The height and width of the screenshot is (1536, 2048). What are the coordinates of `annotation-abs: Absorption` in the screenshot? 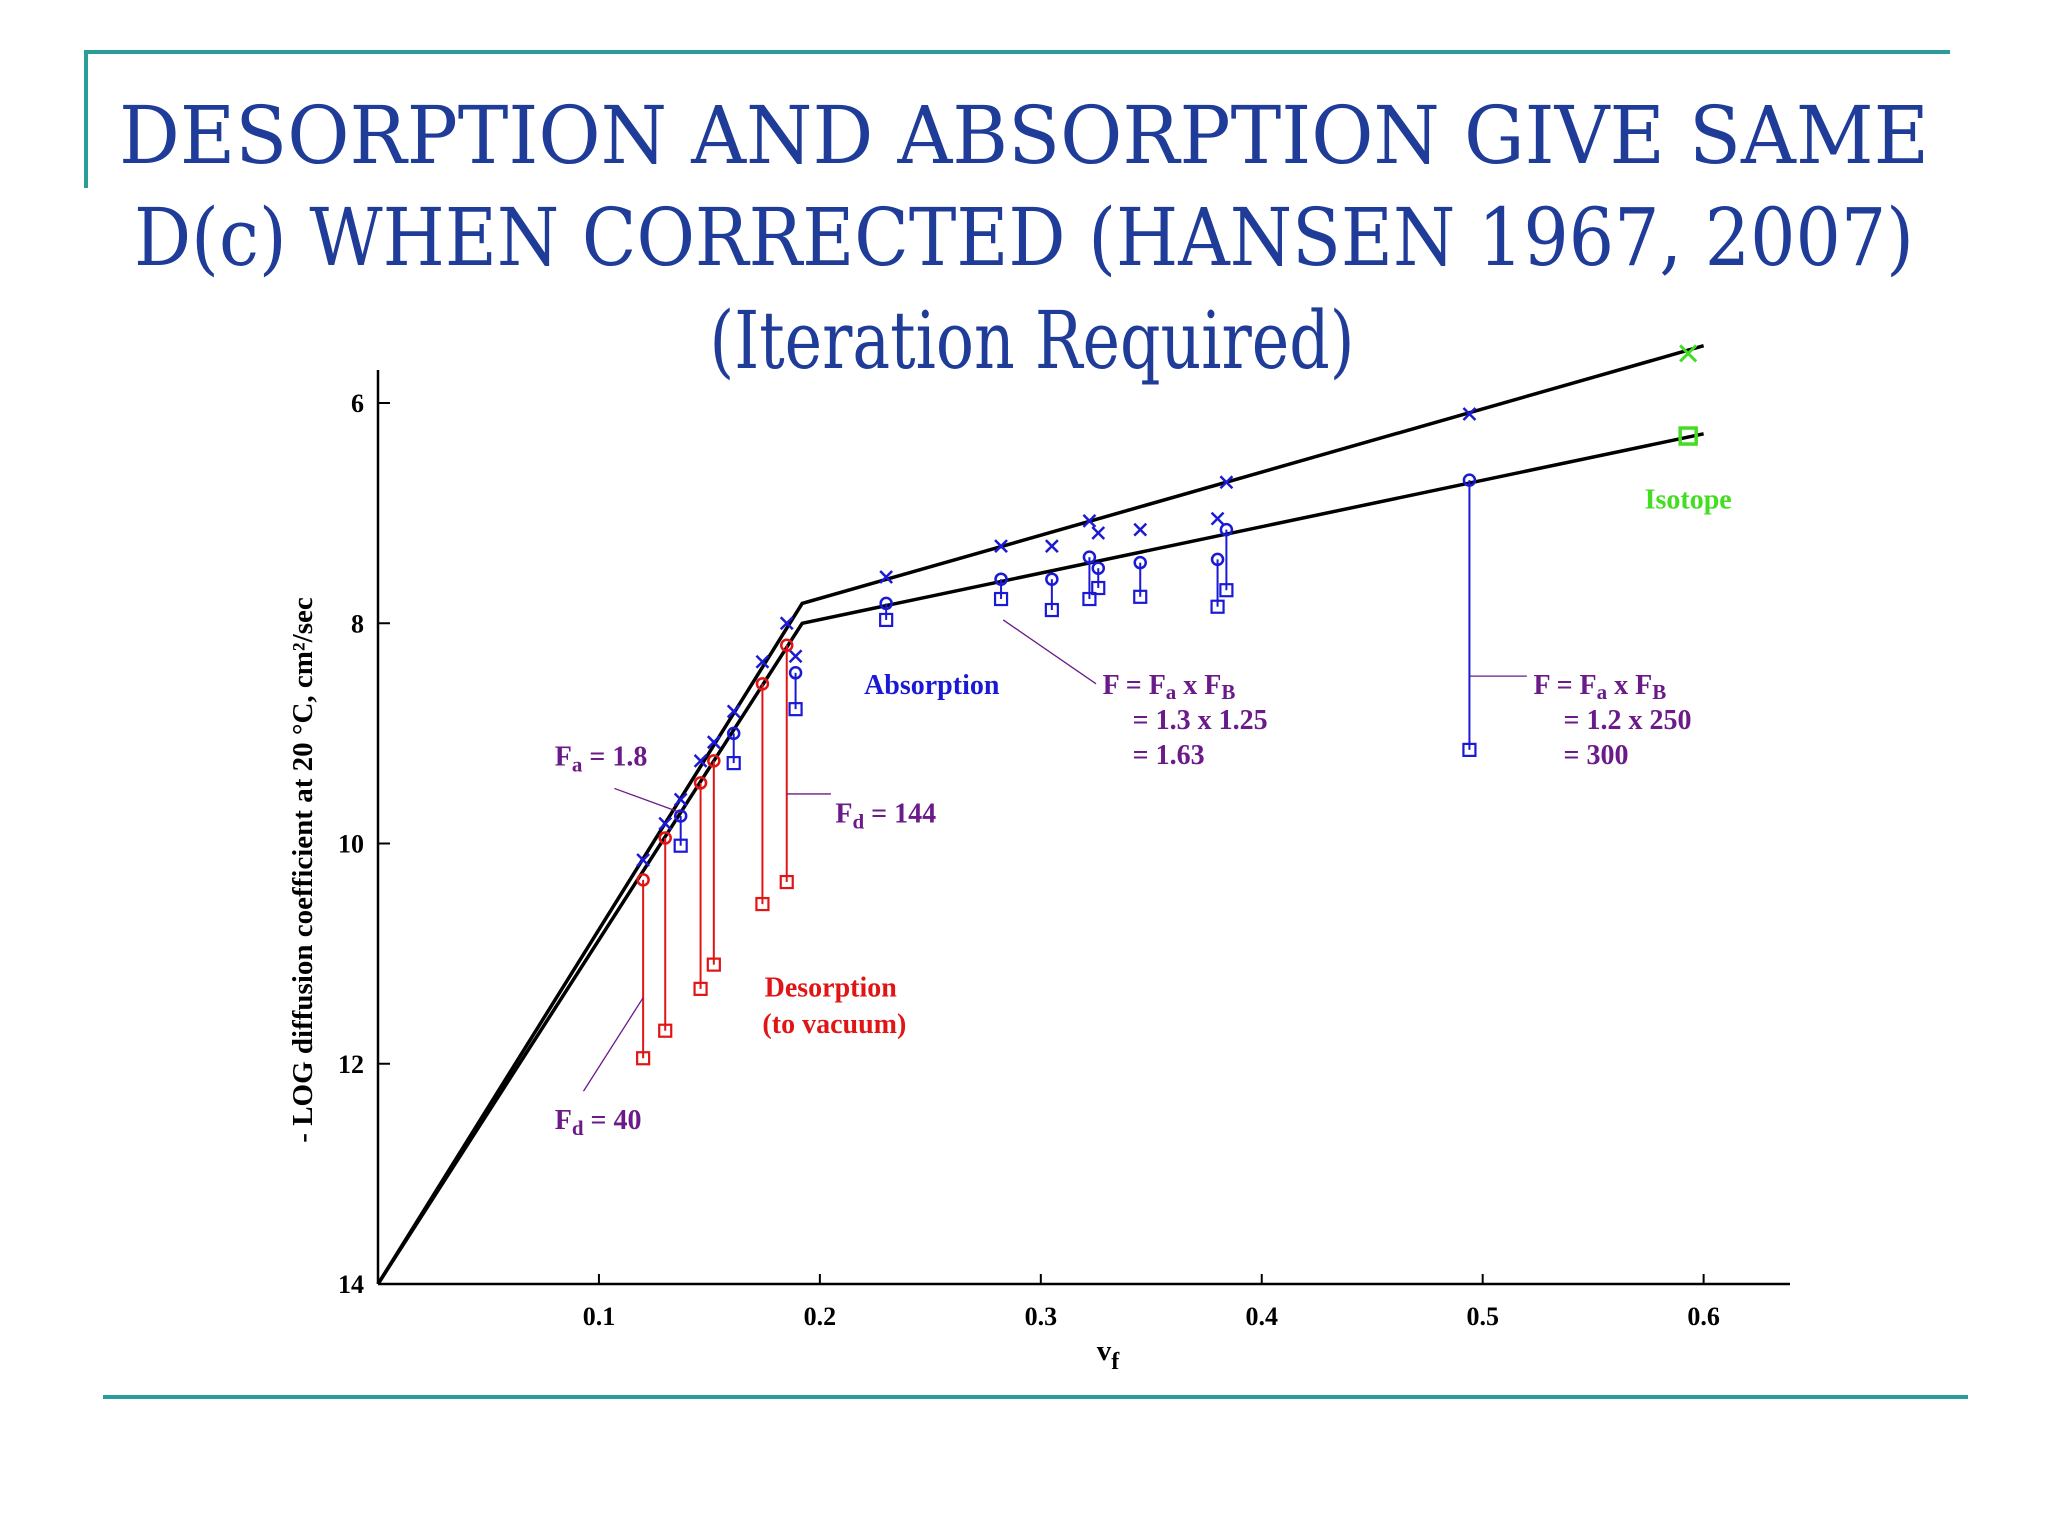 It's located at (932, 685).